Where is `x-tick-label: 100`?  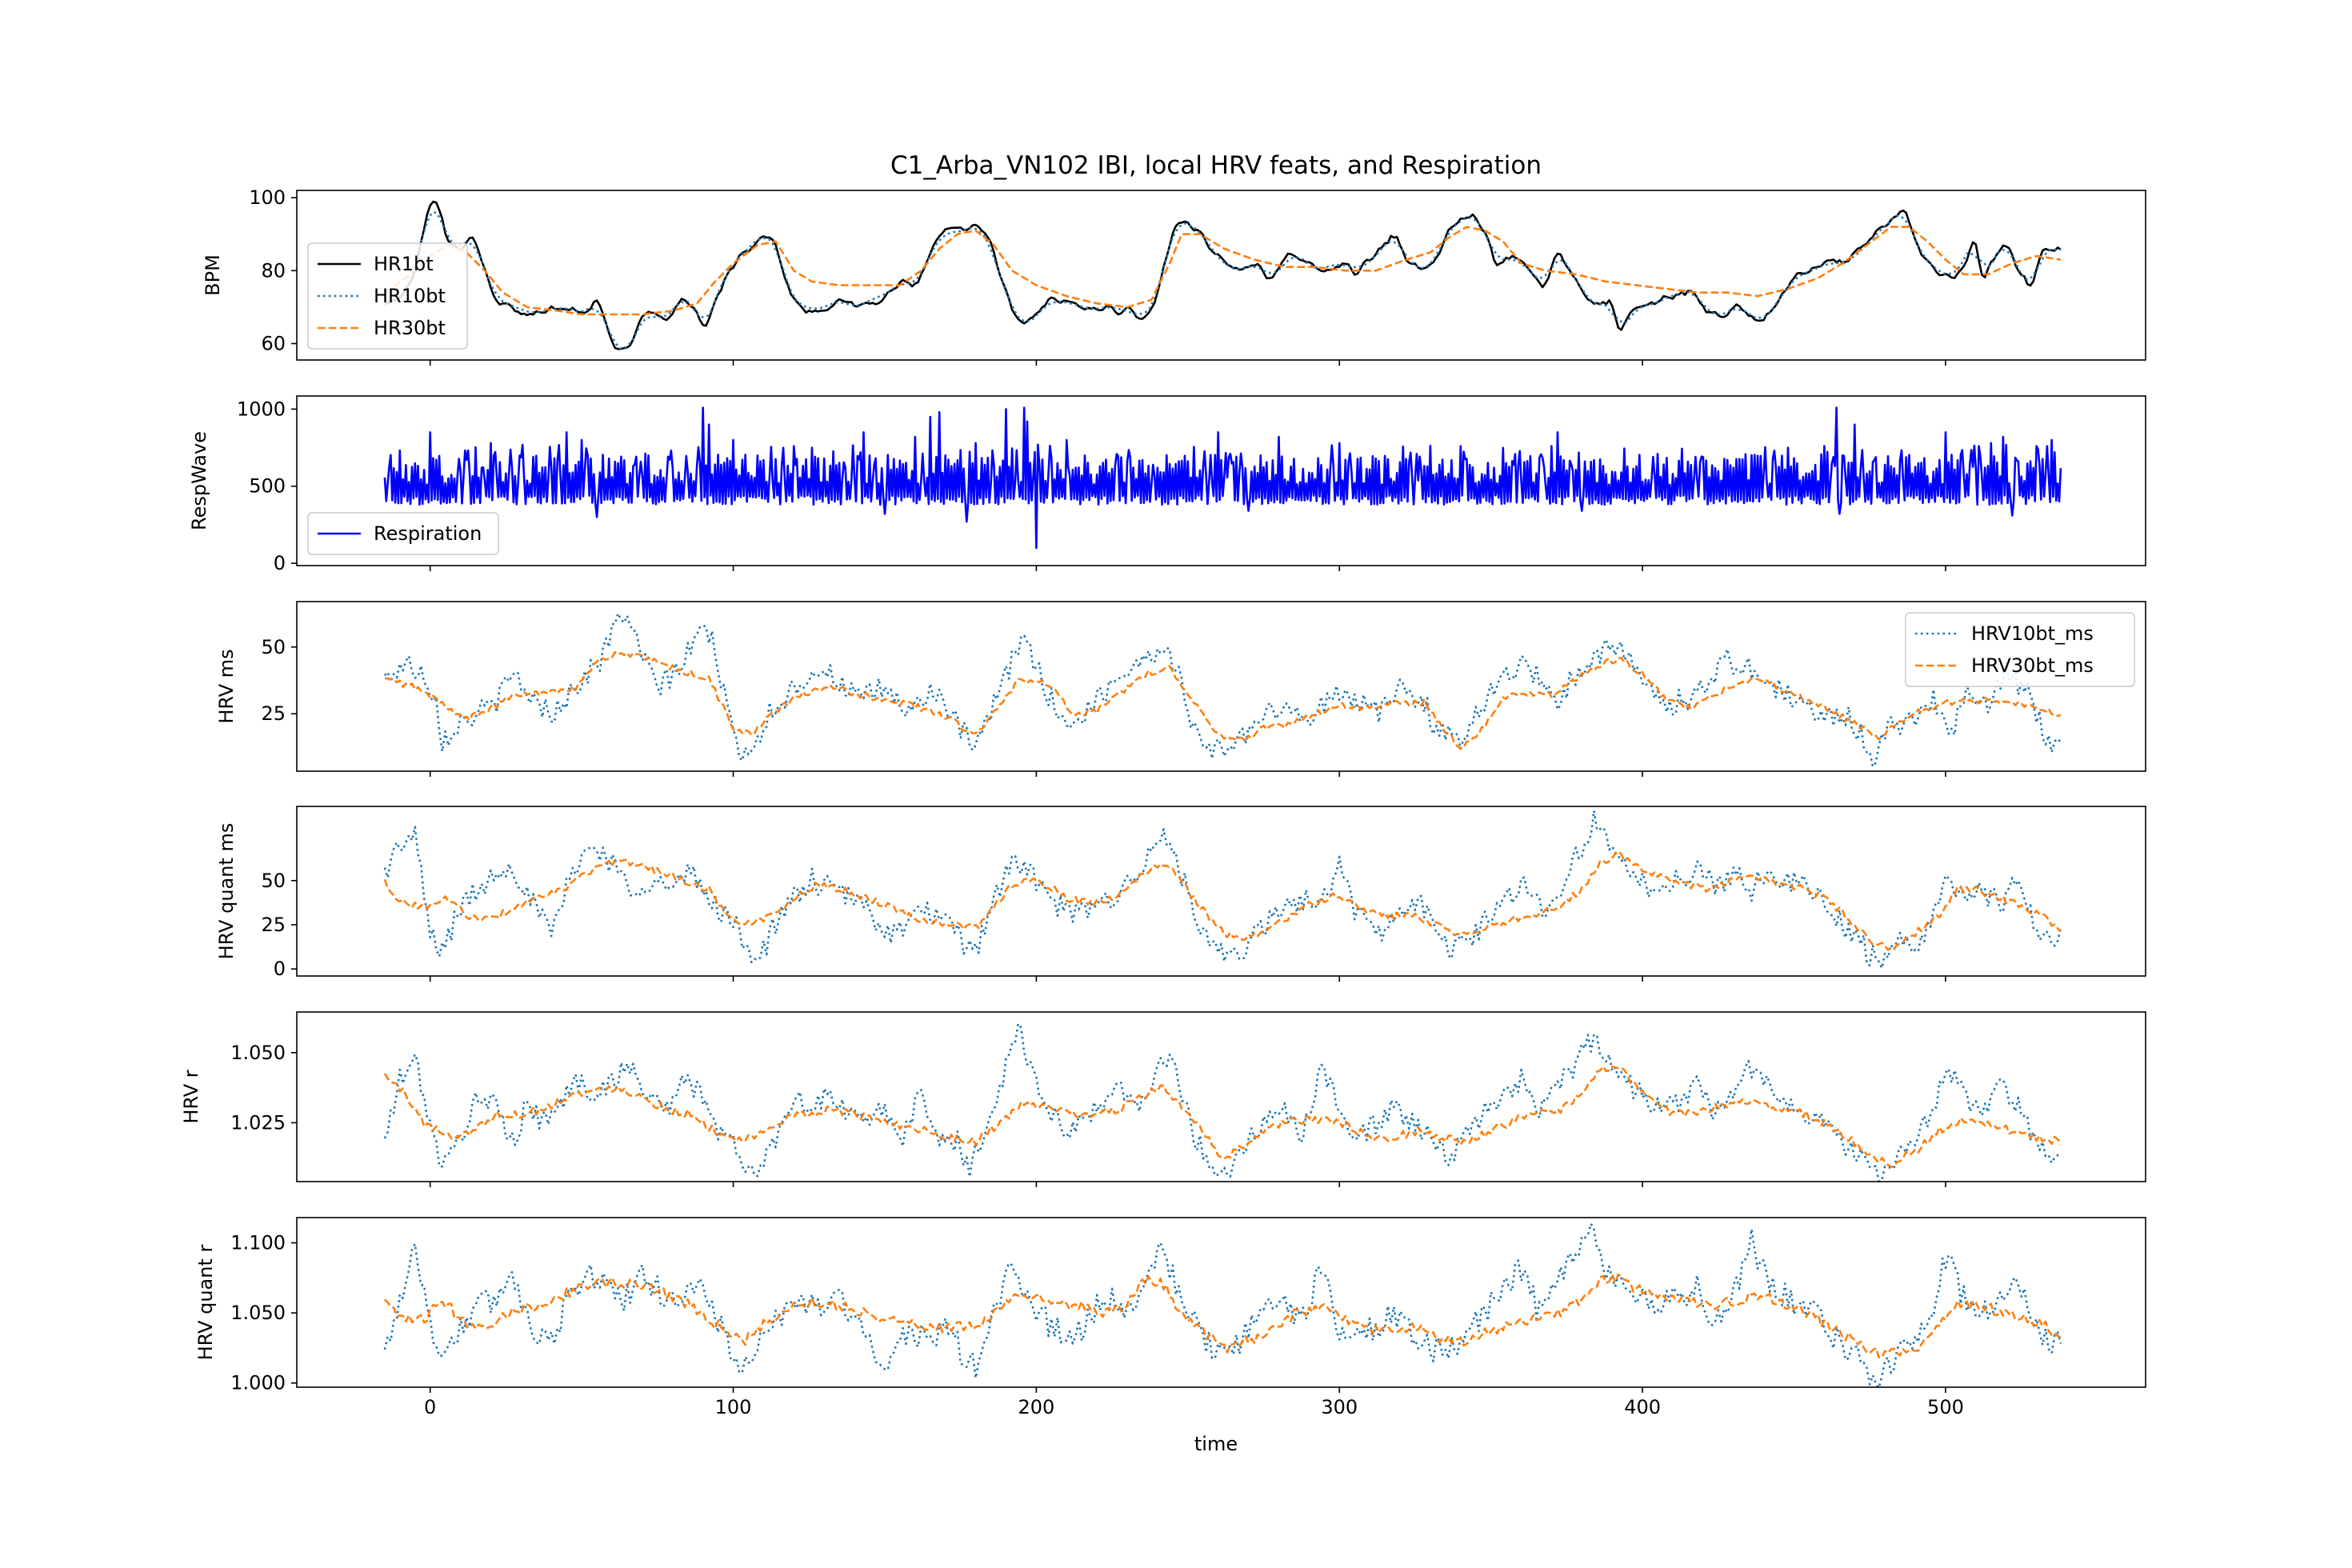 x-tick-label: 100 is located at coordinates (733, 1407).